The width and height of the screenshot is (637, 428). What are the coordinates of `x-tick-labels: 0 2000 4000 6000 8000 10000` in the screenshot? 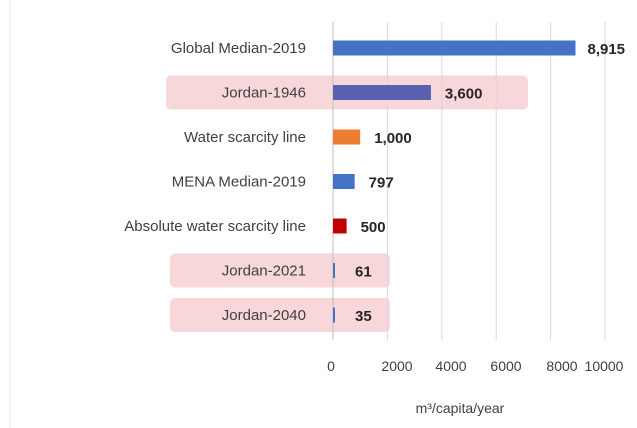 It's located at (475, 366).